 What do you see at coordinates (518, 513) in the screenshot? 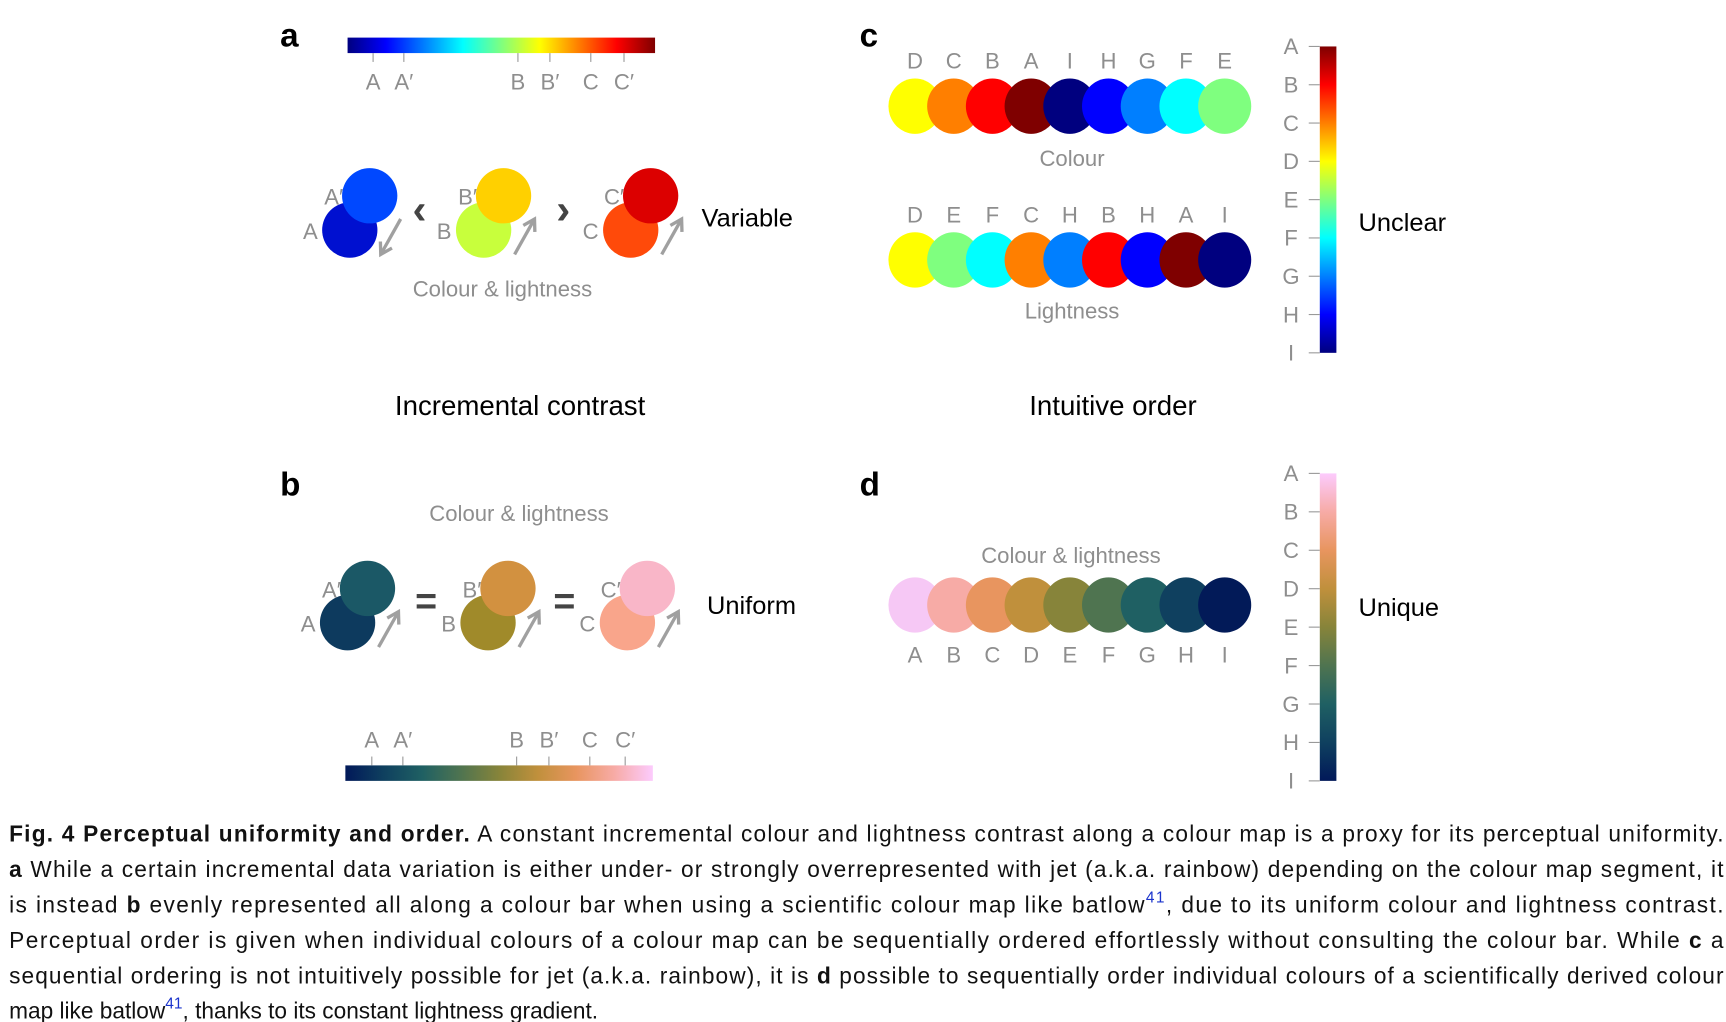
I see `panel-b-subtitle: Colour & lightness` at bounding box center [518, 513].